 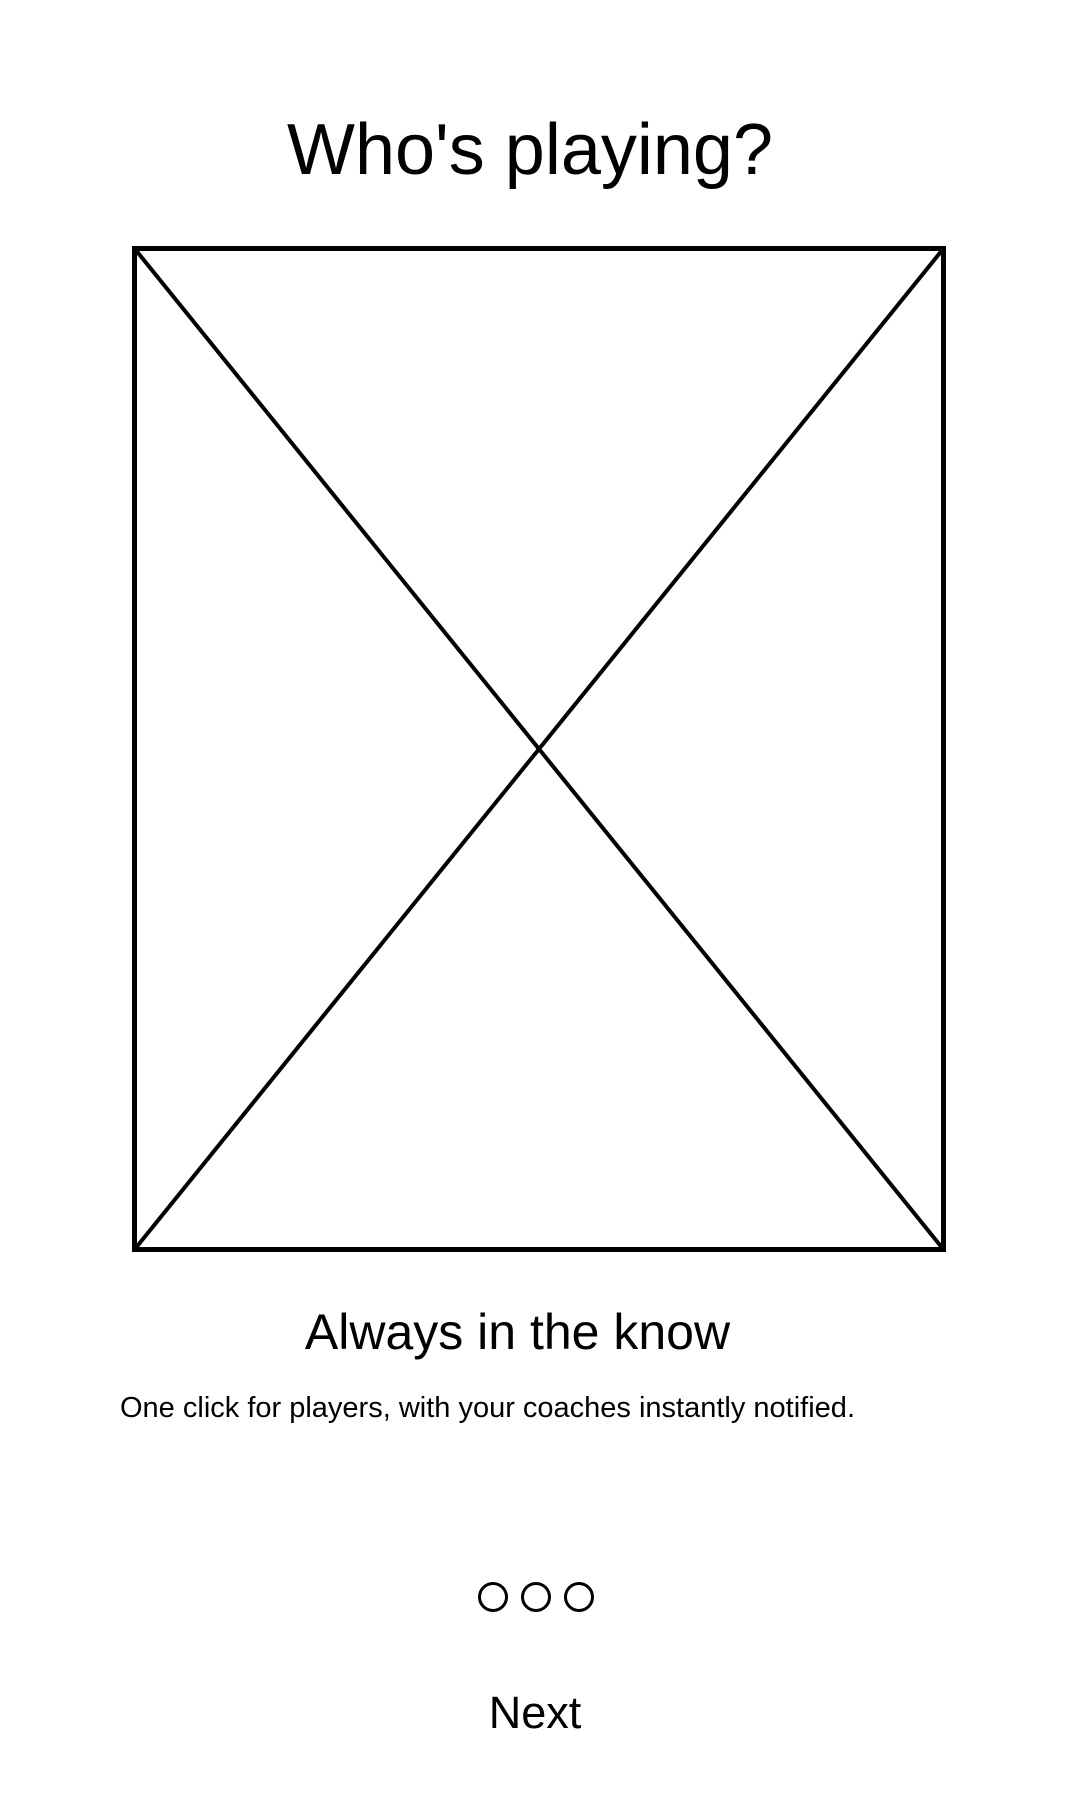 I want to click on page-indicator, so click(x=536, y=1597).